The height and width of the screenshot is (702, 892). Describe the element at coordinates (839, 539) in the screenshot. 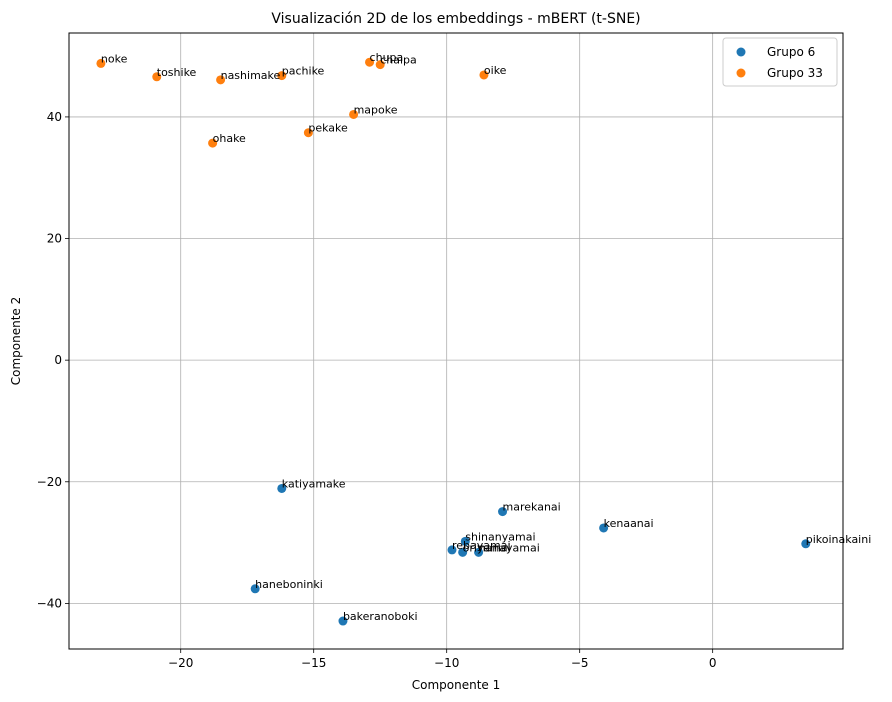

I see `point-label-pikoinakaini: pikoinakaini` at that location.